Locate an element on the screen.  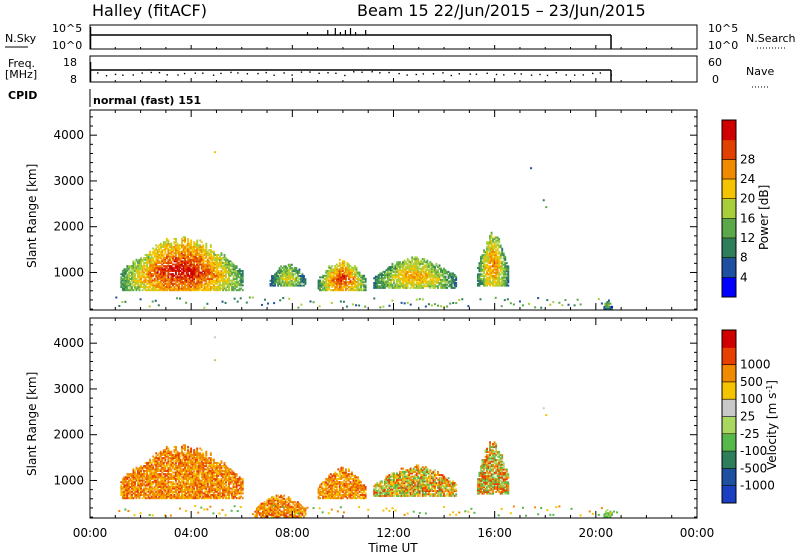
colorbar-tick-label: 8 is located at coordinates (744, 258).